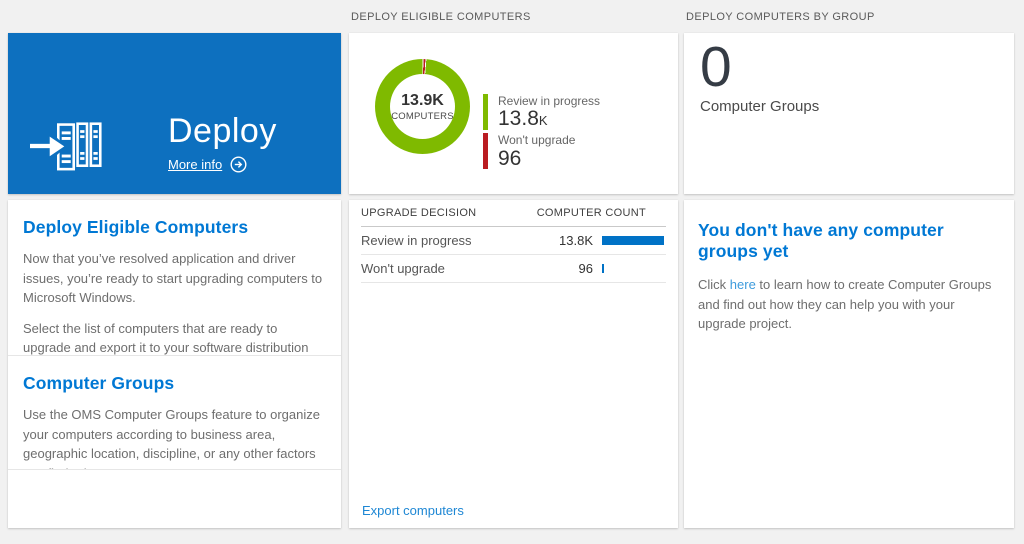 Image resolution: width=1024 pixels, height=544 pixels. Describe the element at coordinates (716, 67) in the screenshot. I see `computer-groups-count: 0` at that location.